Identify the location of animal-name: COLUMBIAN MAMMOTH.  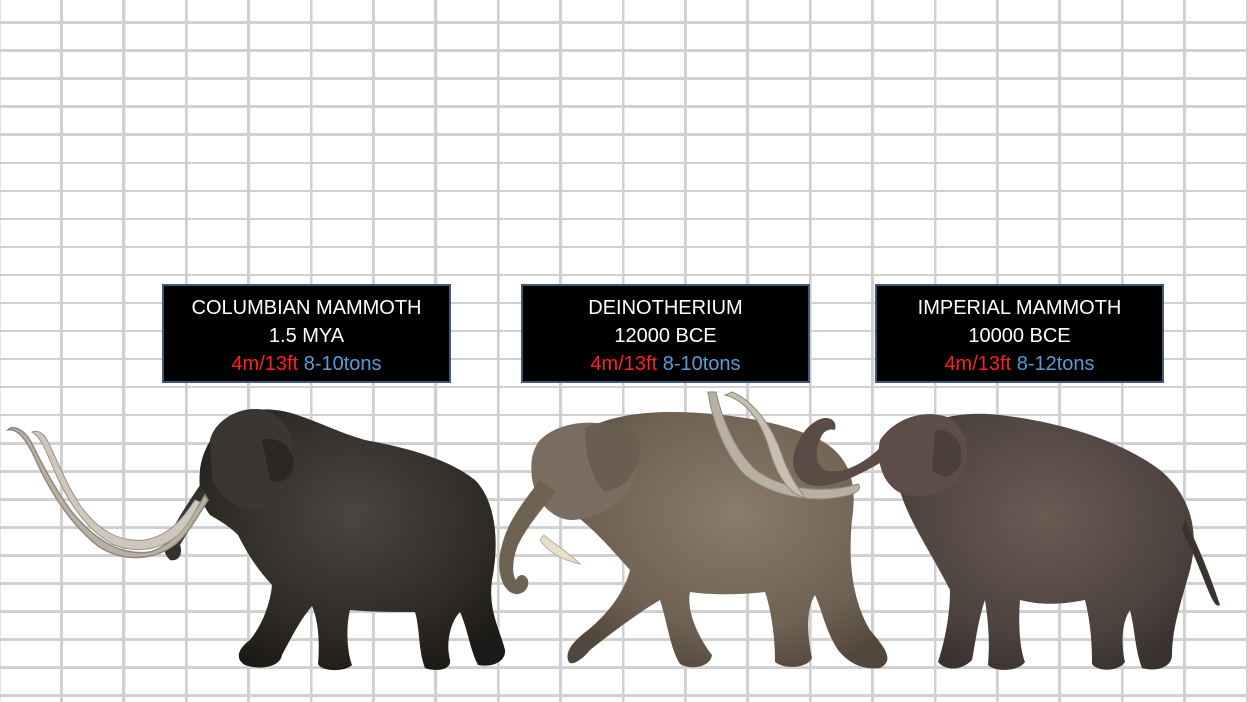
(306, 308).